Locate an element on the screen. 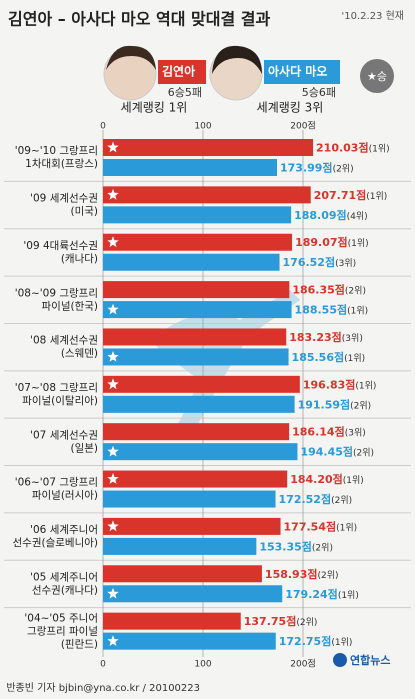 This screenshot has width=415, height=699. value-label: 173.99점(2위) is located at coordinates (317, 168).